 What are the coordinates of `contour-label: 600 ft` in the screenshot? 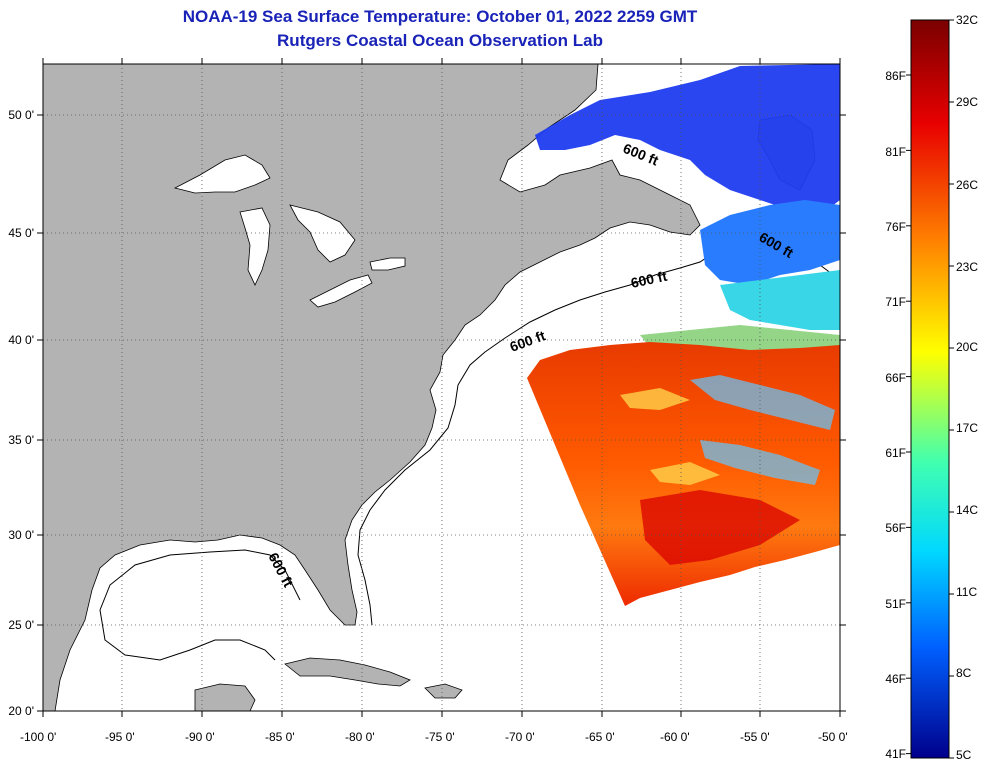 It's located at (648, 279).